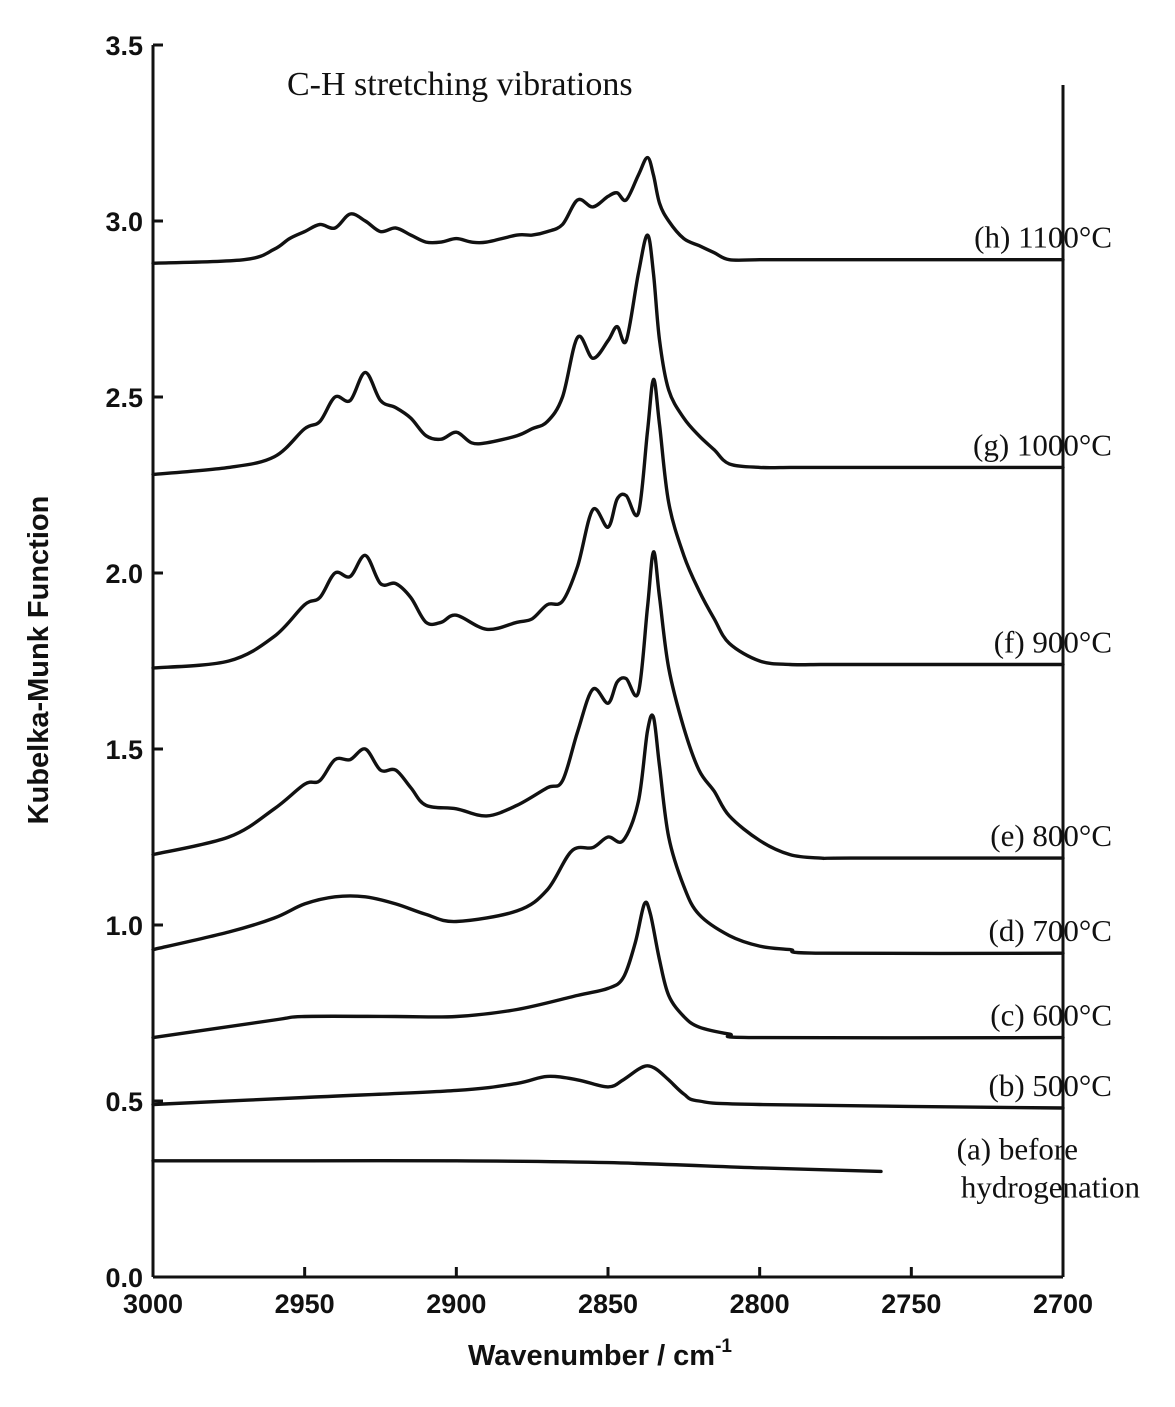 This screenshot has width=1175, height=1407. Describe the element at coordinates (124, 574) in the screenshot. I see `y-tick-label: 2.0` at that location.